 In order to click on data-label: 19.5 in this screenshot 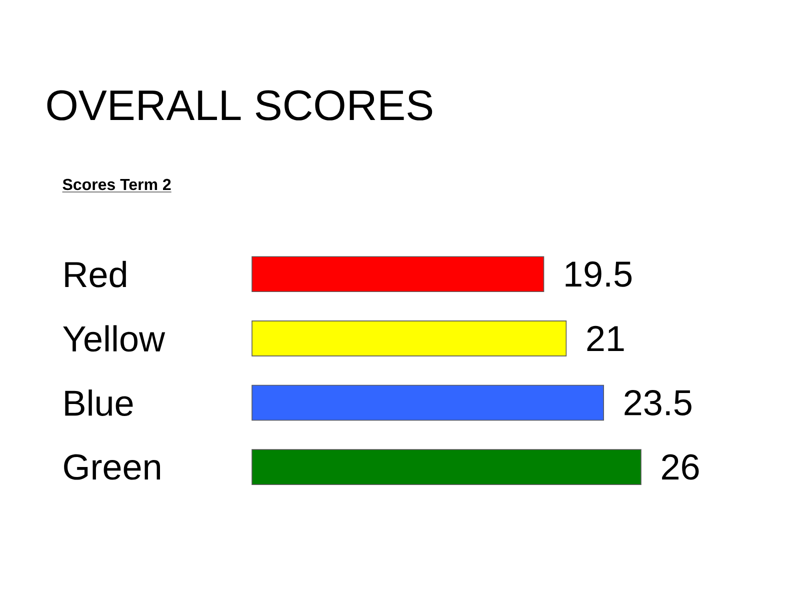, I will do `click(599, 274)`.